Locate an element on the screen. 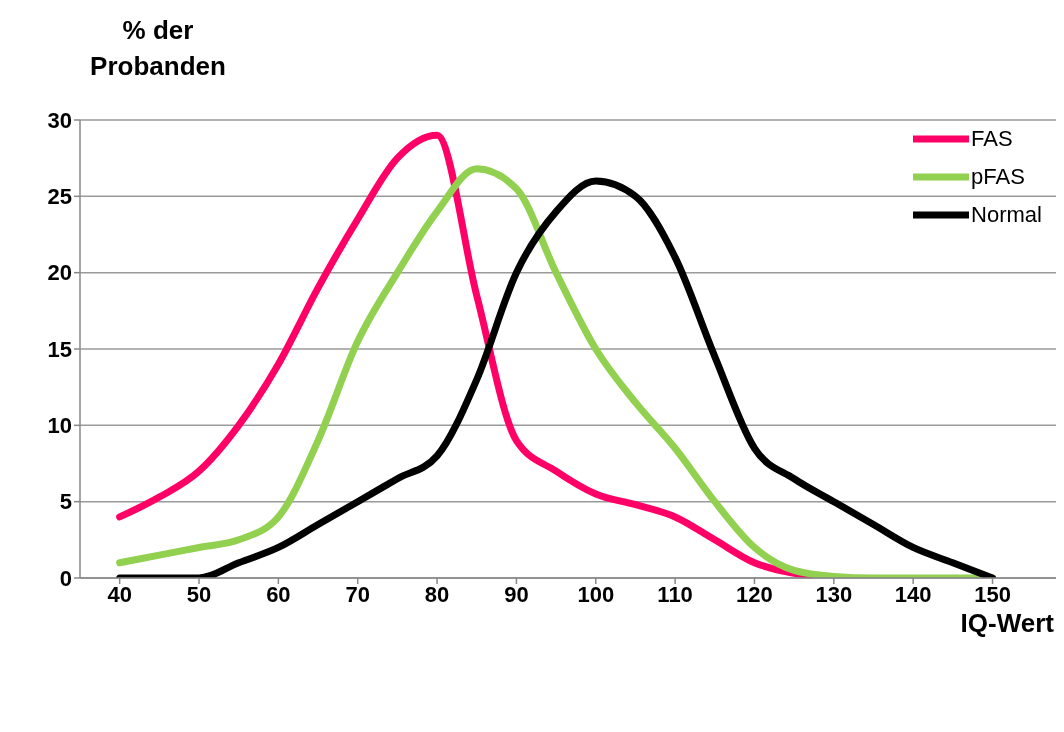 The width and height of the screenshot is (1064, 732). y-tick-label: 10 is located at coordinates (59, 426).